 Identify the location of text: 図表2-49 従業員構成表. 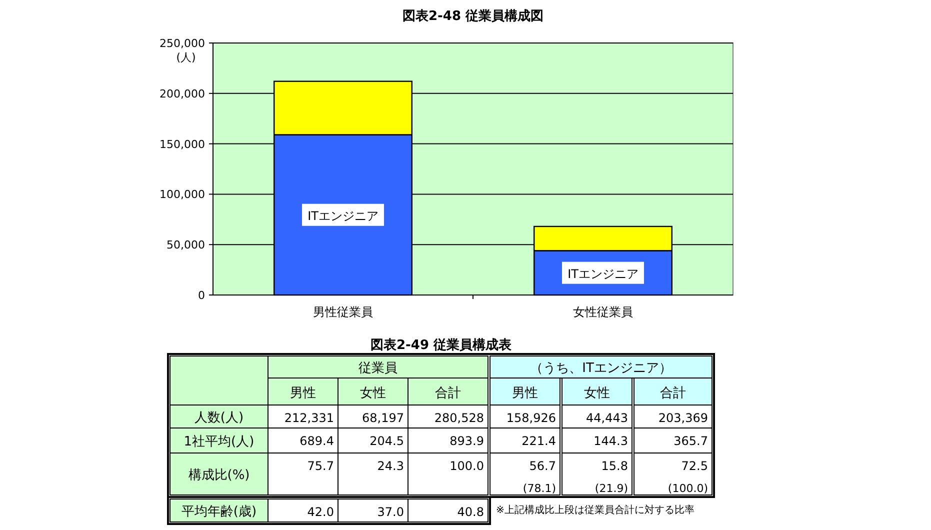
(441, 345).